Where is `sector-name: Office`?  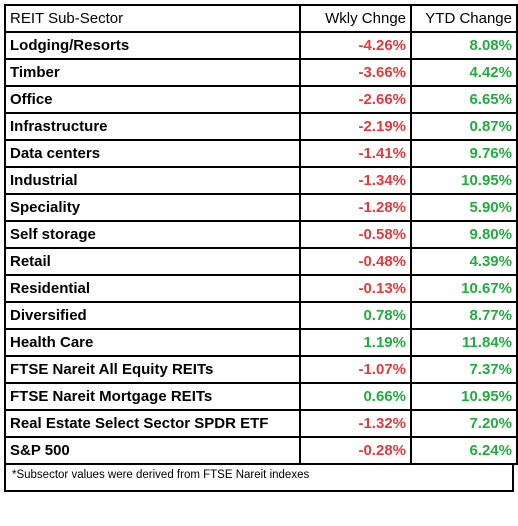
sector-name: Office is located at coordinates (152, 99).